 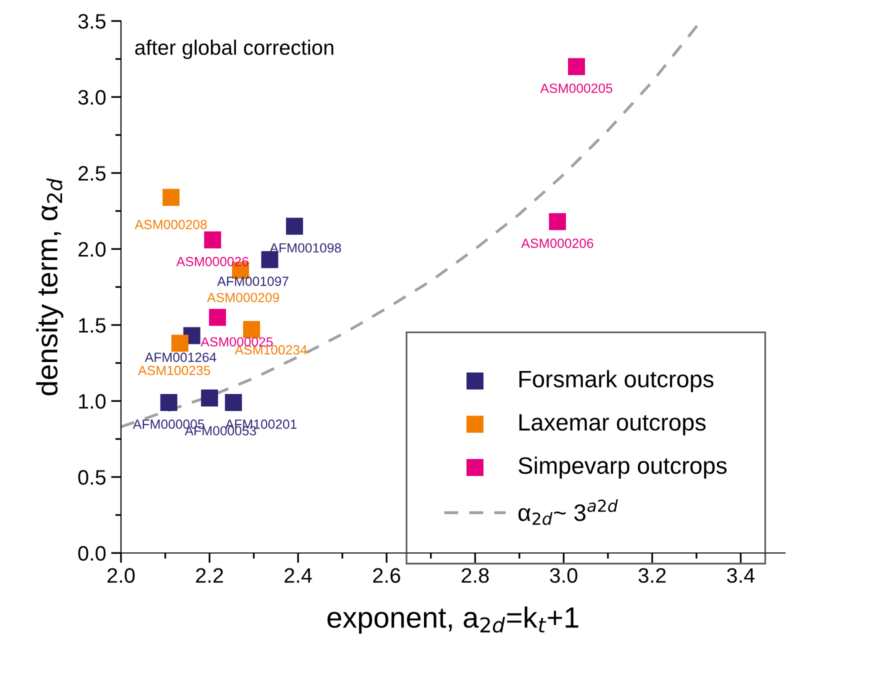 I want to click on legend-label: α$_{2d}$~ 3$^{a2d}$, so click(x=568, y=512).